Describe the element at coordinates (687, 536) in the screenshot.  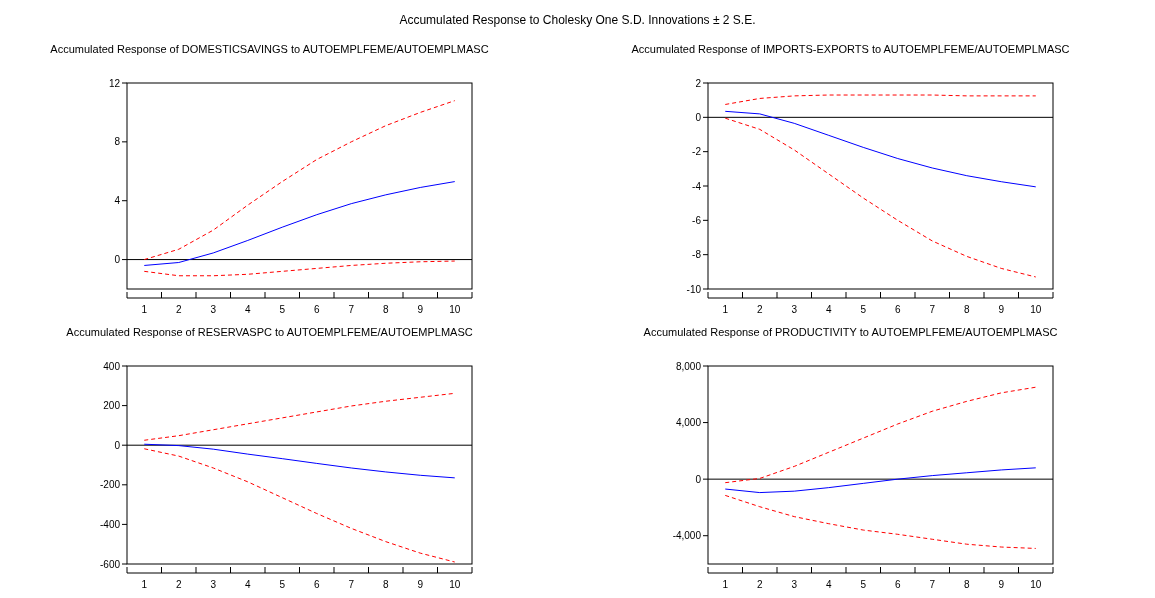
I see `y-tick-label: -4,000` at that location.